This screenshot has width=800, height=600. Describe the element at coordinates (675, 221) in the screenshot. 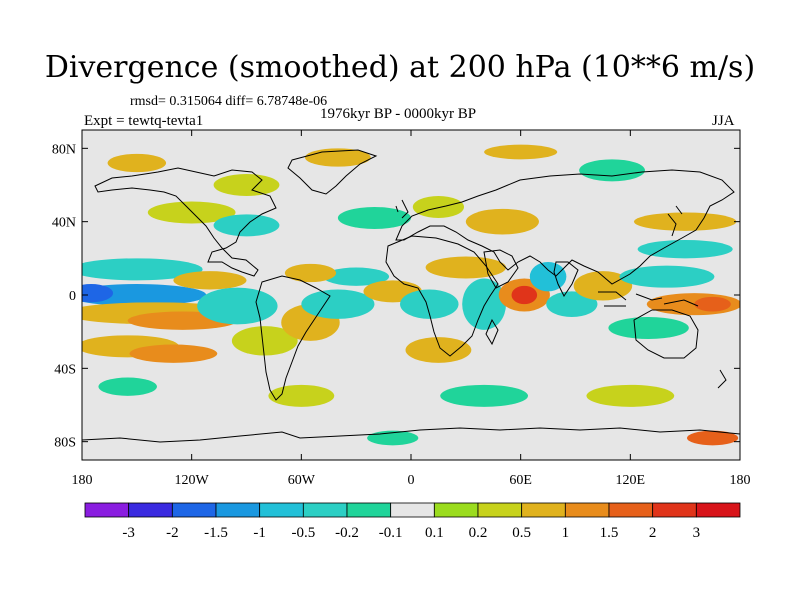

I see `coast-japan` at that location.